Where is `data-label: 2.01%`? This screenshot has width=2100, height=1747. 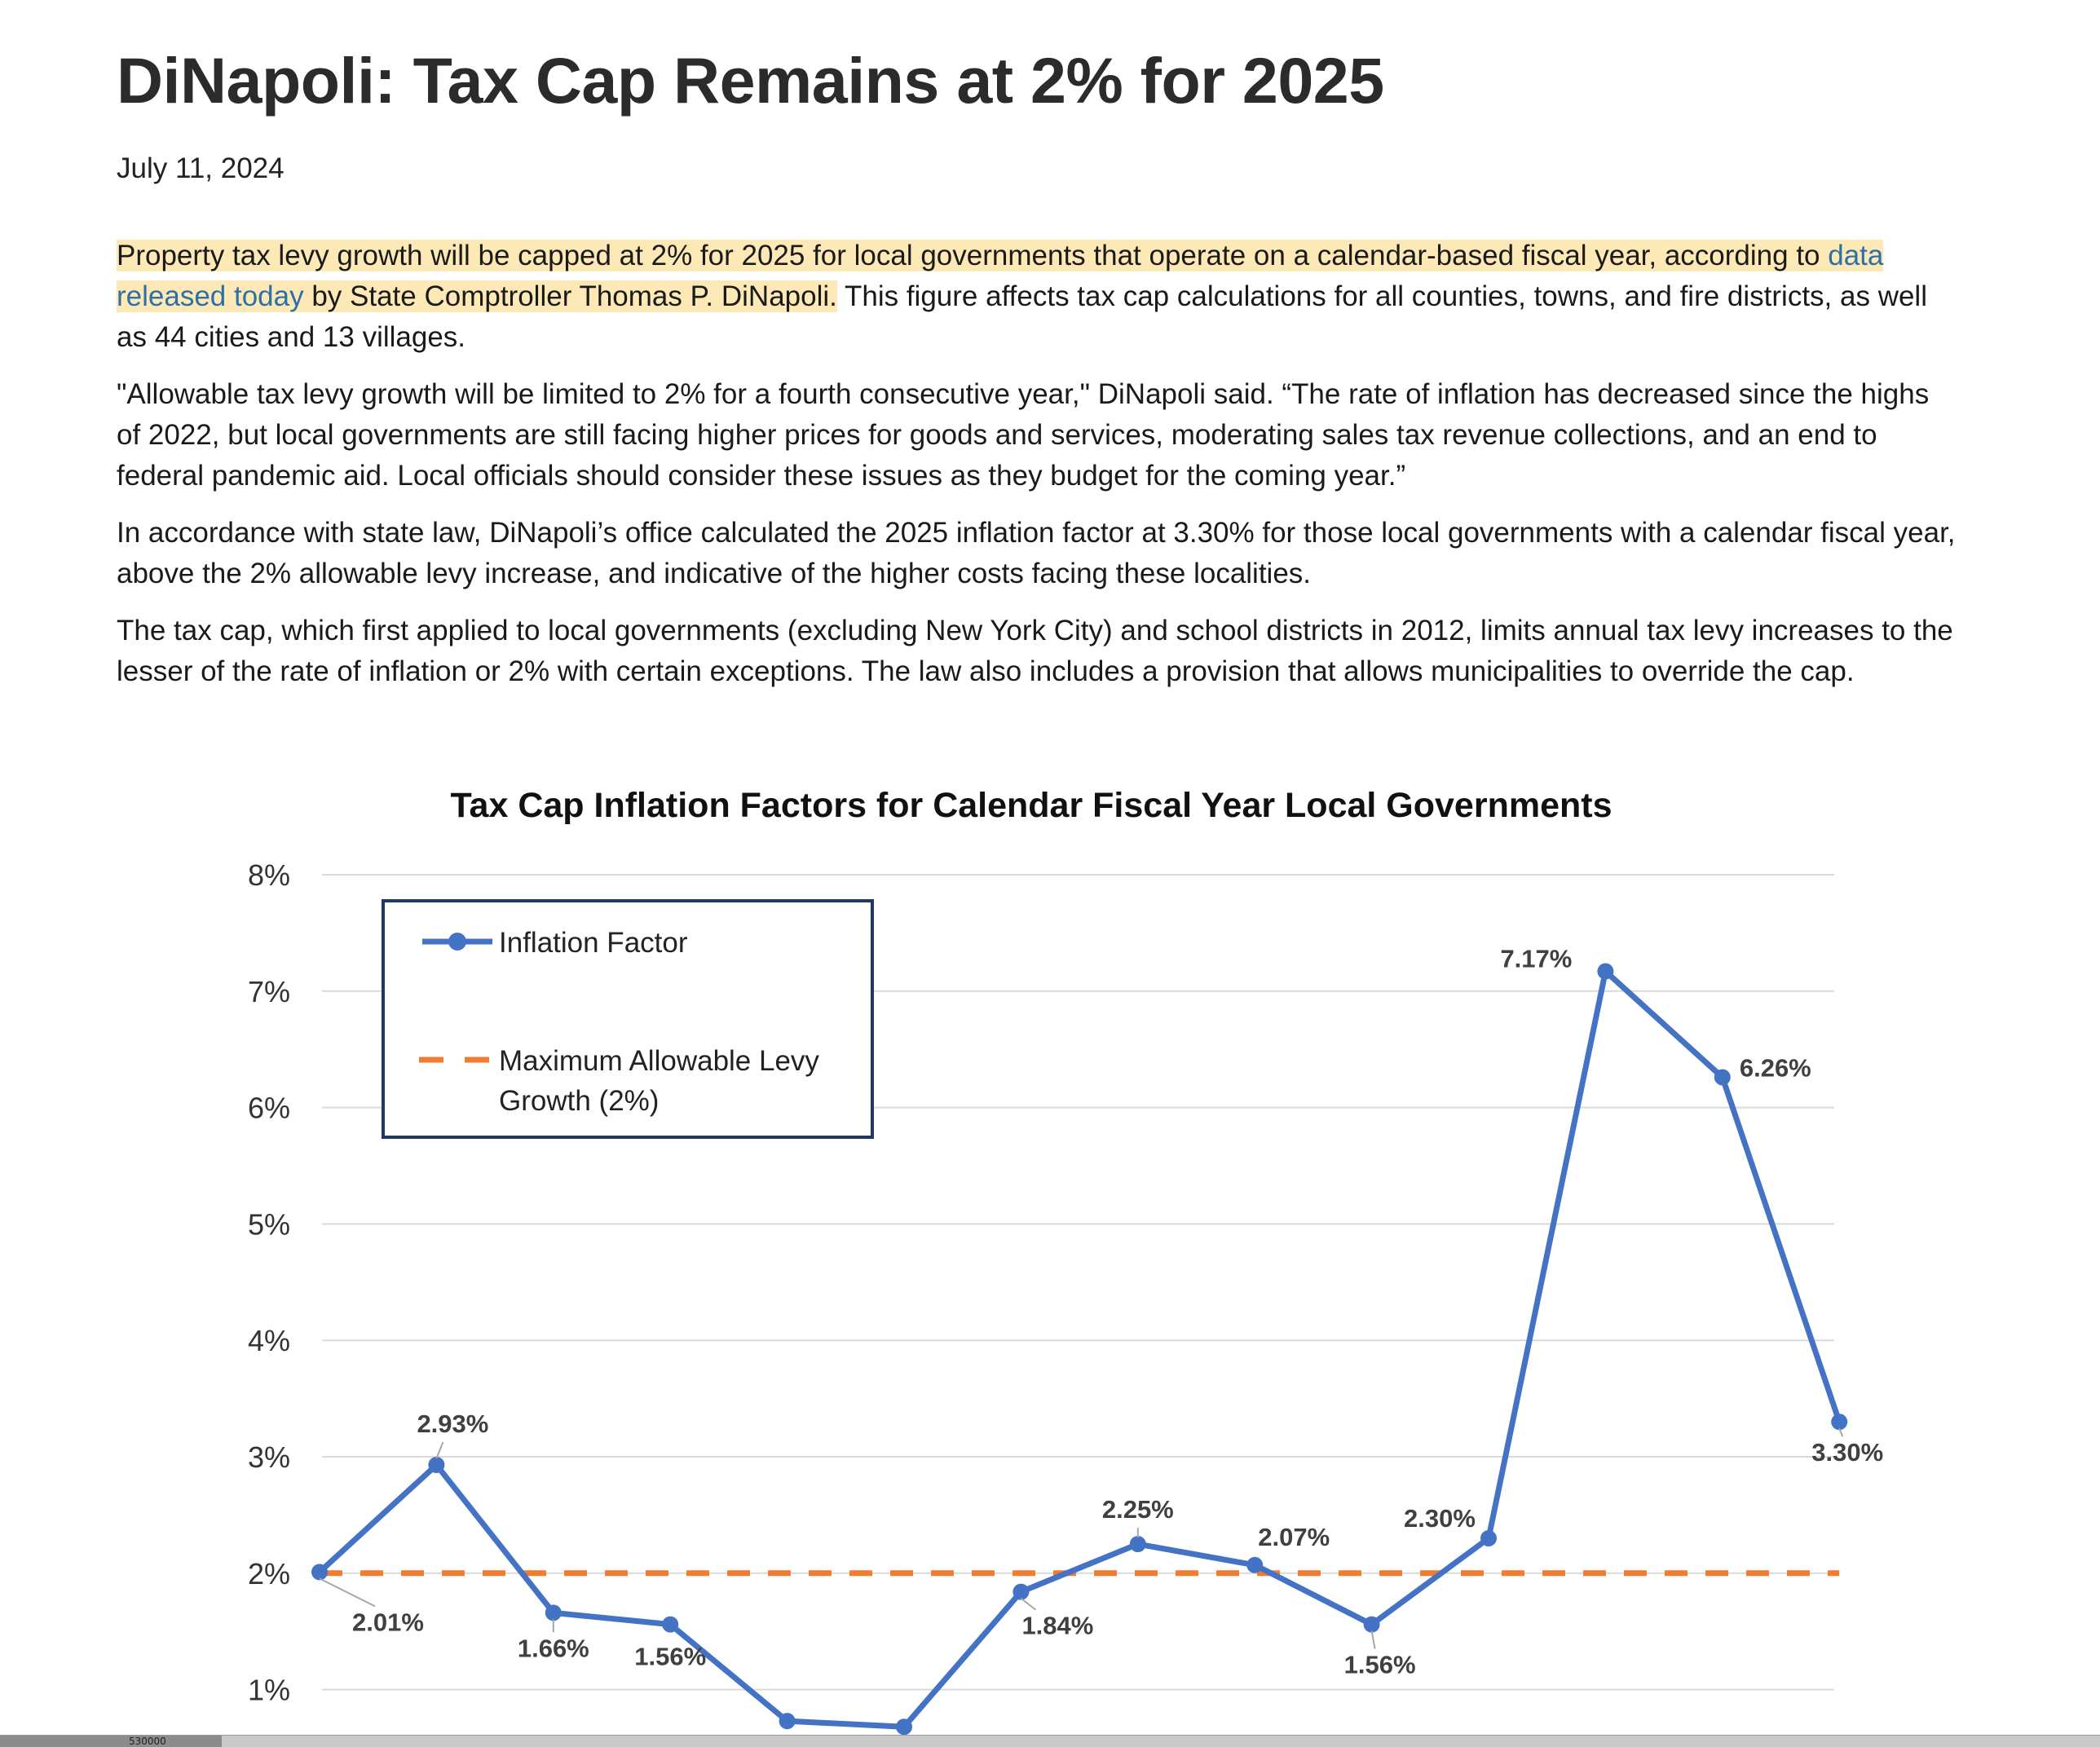 data-label: 2.01% is located at coordinates (388, 1622).